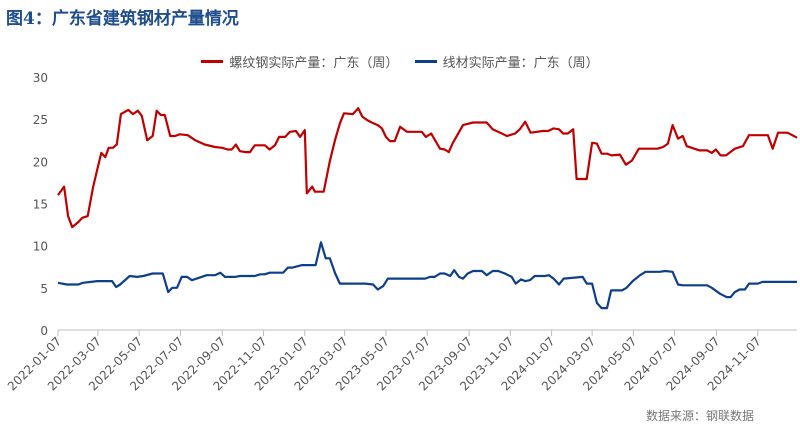 The height and width of the screenshot is (435, 800). Describe the element at coordinates (520, 63) in the screenshot. I see `legend-label-wire-rod: 线材实际产量：广东（周）` at that location.